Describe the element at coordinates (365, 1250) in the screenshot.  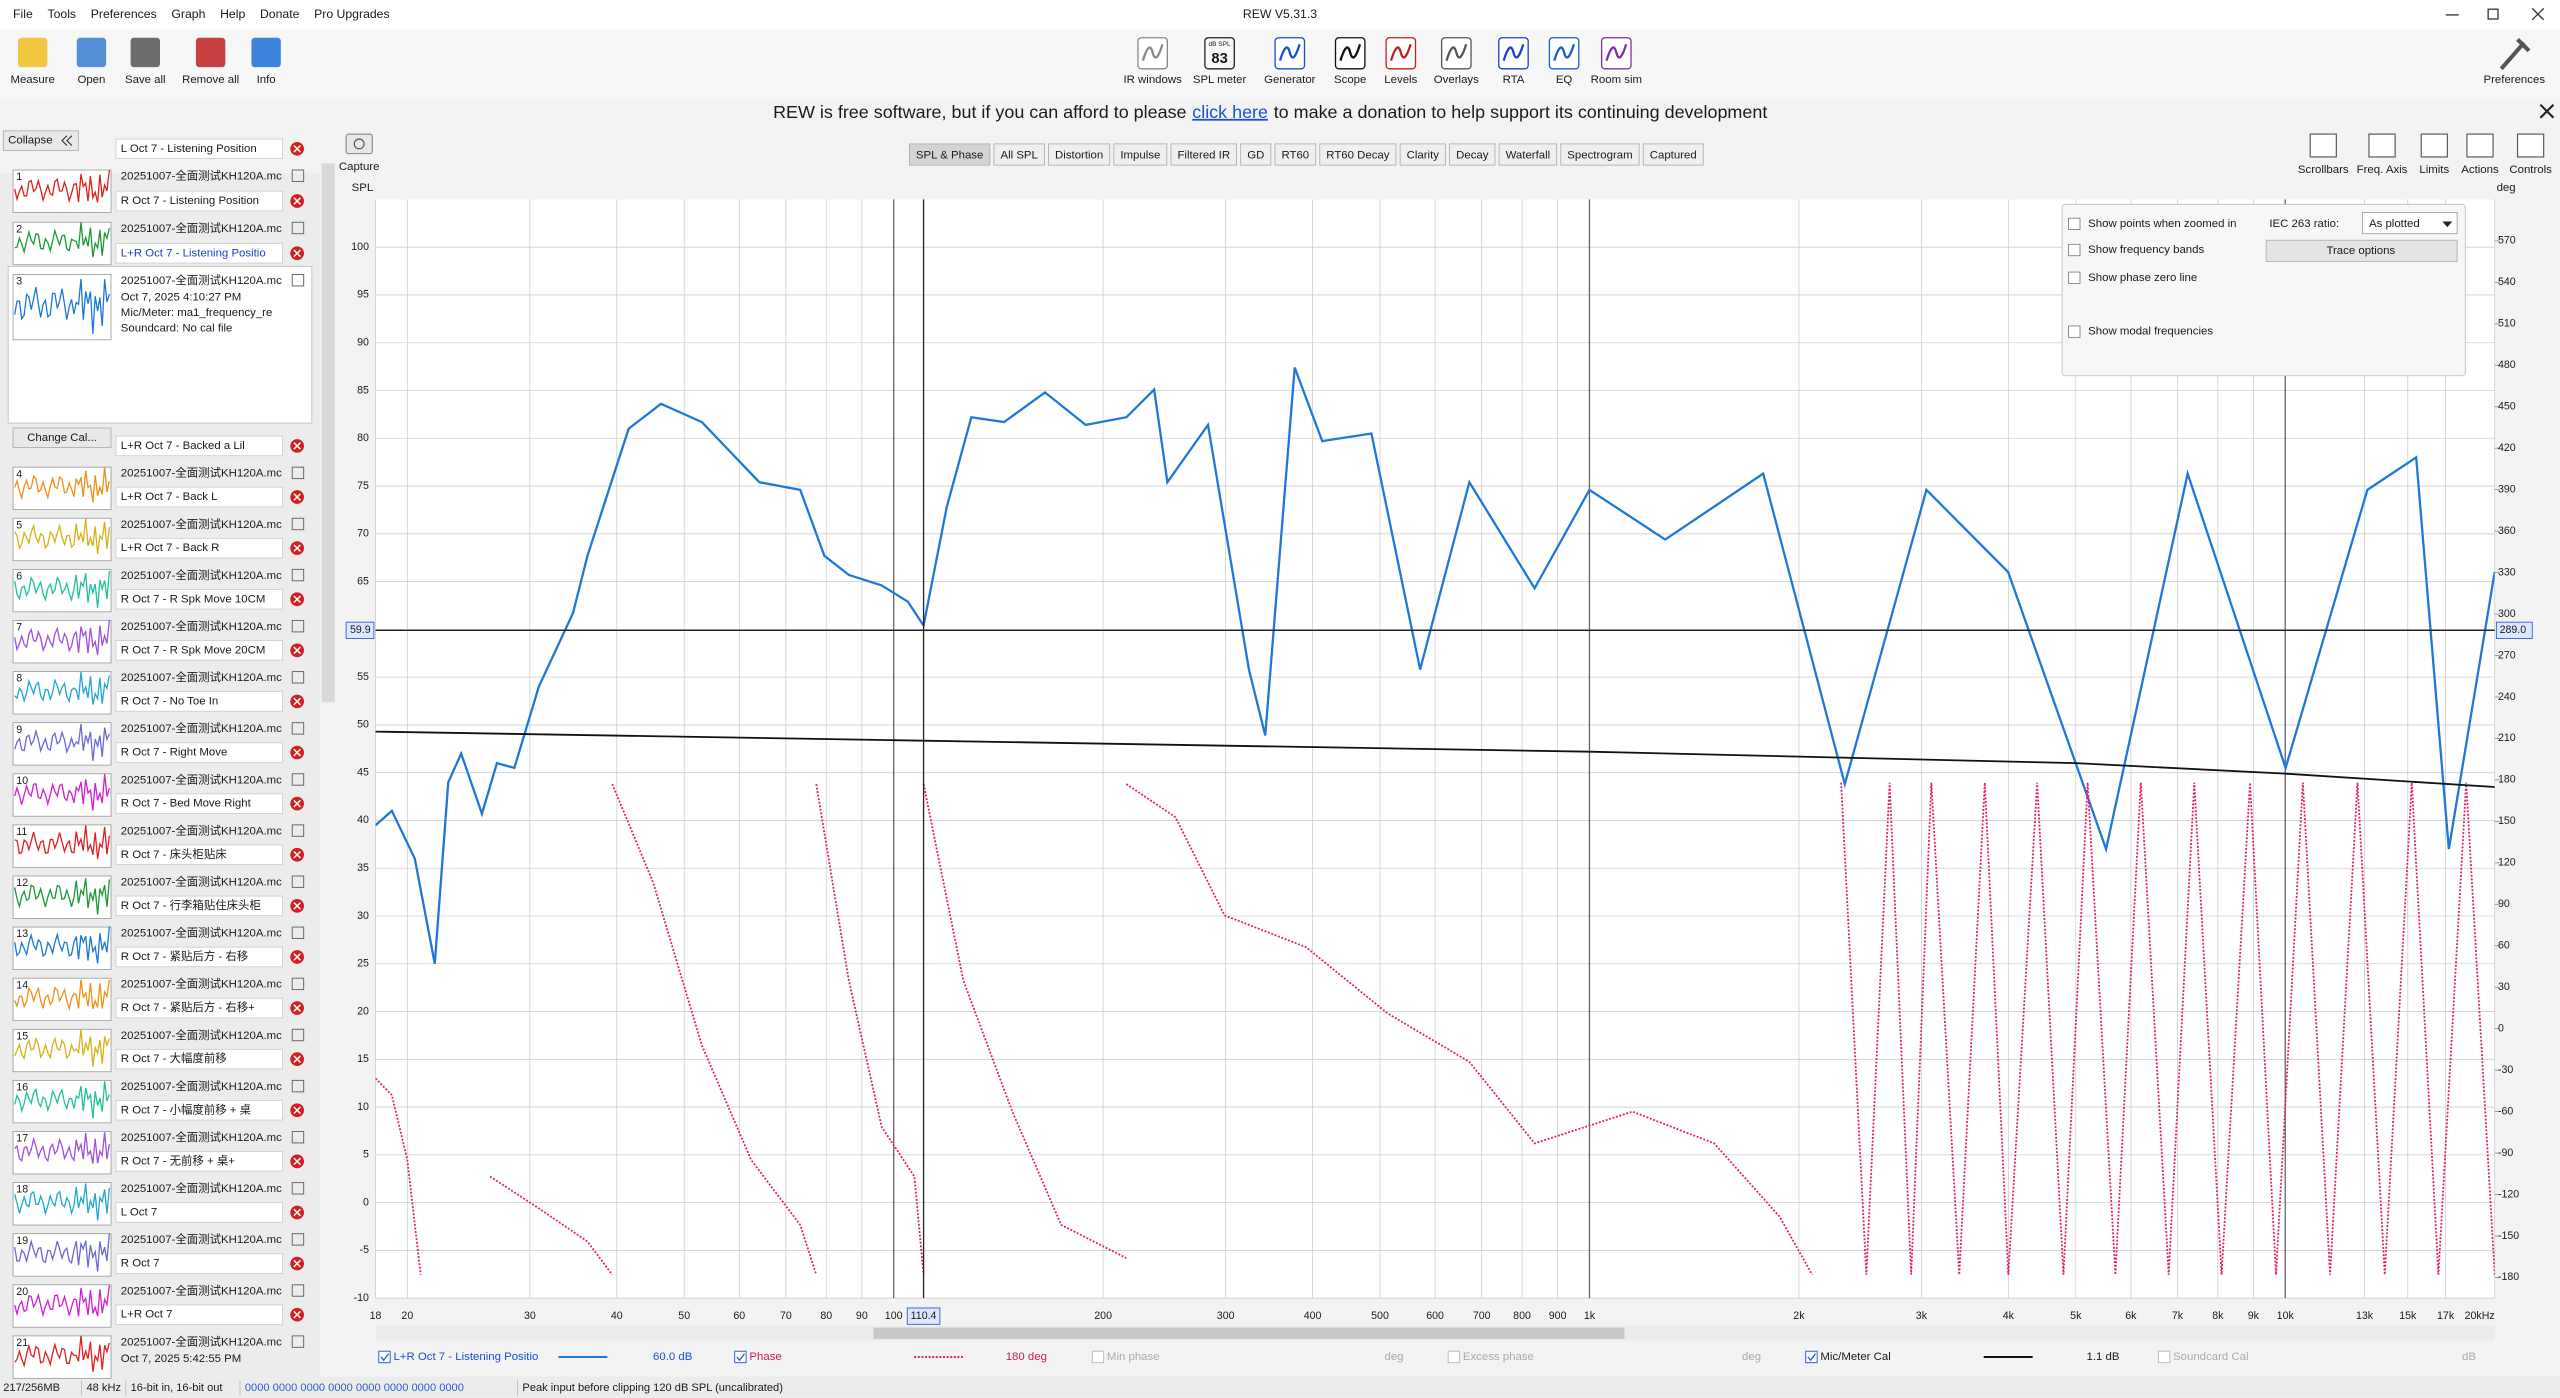
I see `y-tick-label: -5` at that location.